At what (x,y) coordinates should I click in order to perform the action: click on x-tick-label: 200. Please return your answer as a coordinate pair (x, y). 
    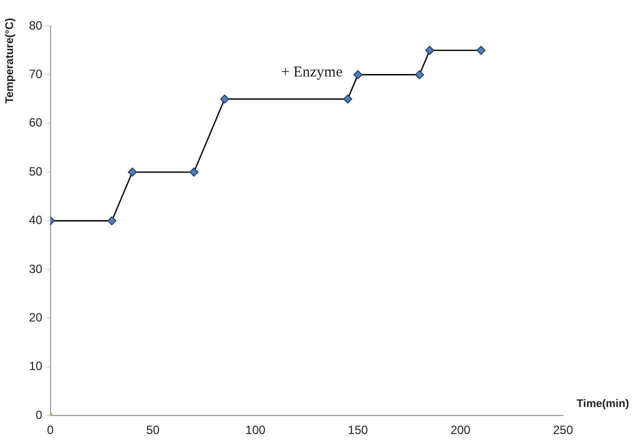
    Looking at the image, I should click on (460, 430).